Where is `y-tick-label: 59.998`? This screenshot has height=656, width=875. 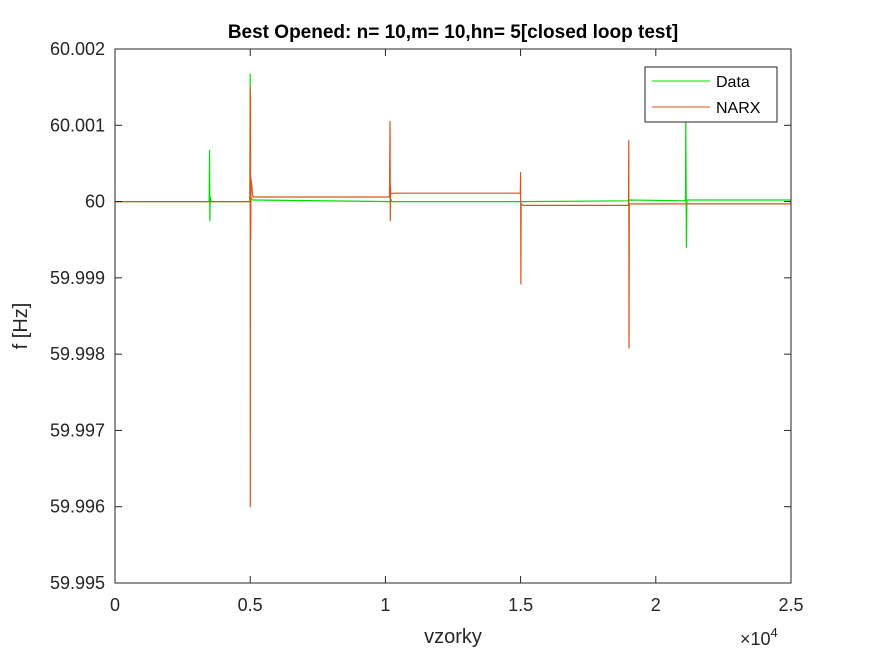 y-tick-label: 59.998 is located at coordinates (77, 354).